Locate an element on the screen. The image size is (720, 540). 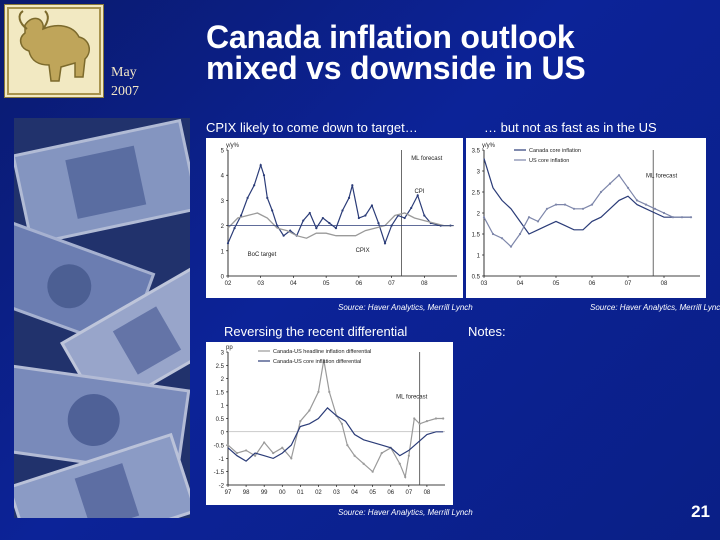
annotation: CPIX is located at coordinates (363, 251).